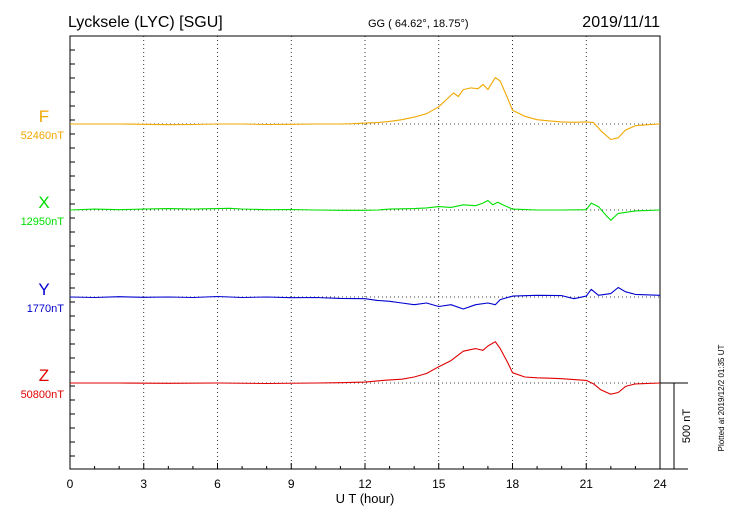 The width and height of the screenshot is (730, 520). I want to click on x-tick-label: 18, so click(513, 484).